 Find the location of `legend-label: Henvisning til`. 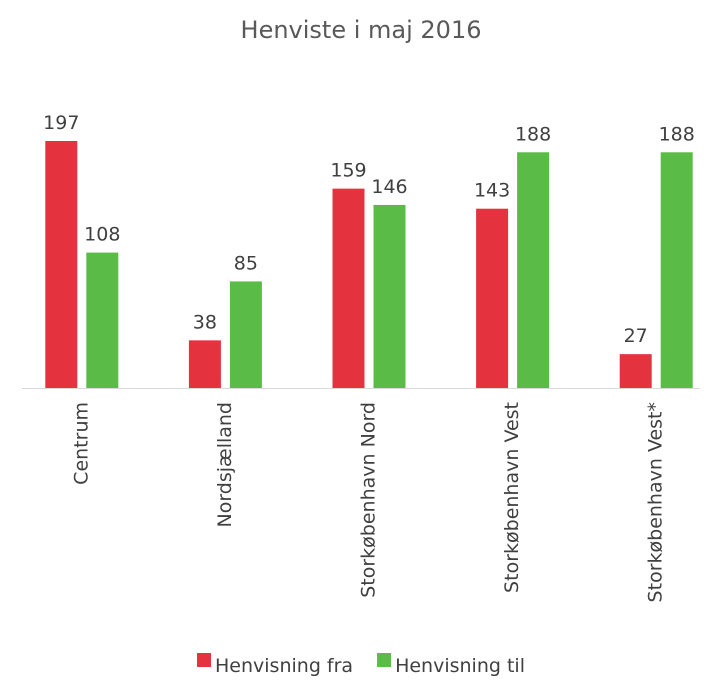

legend-label: Henvisning til is located at coordinates (460, 666).